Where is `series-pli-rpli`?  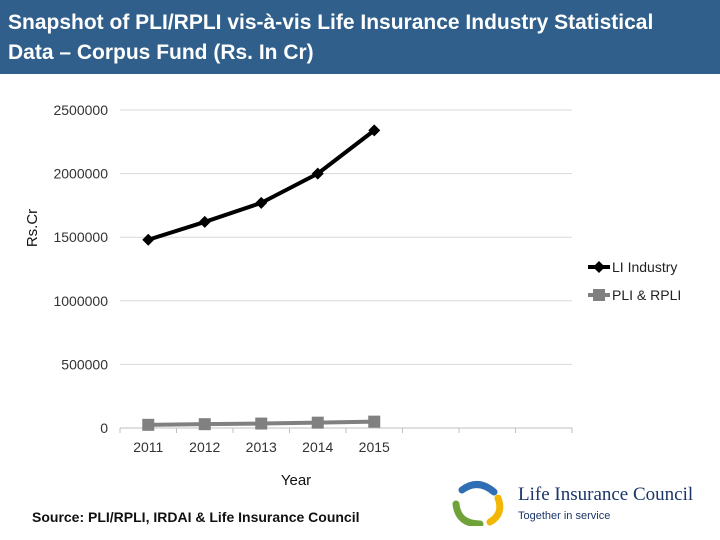 series-pli-rpli is located at coordinates (261, 423).